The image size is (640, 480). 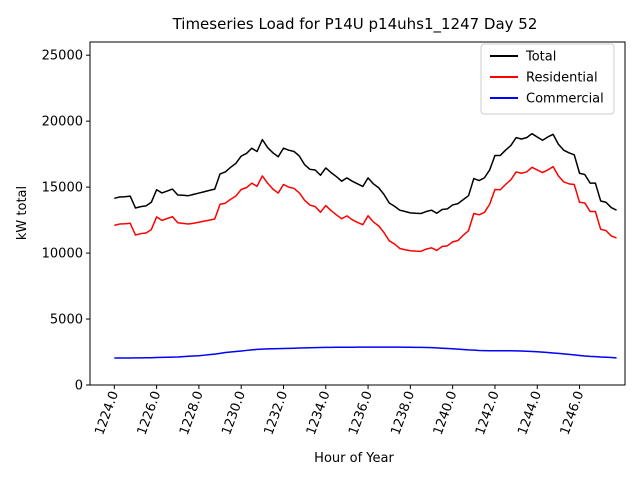 I want to click on y-tick-label: 25000, so click(x=62, y=56).